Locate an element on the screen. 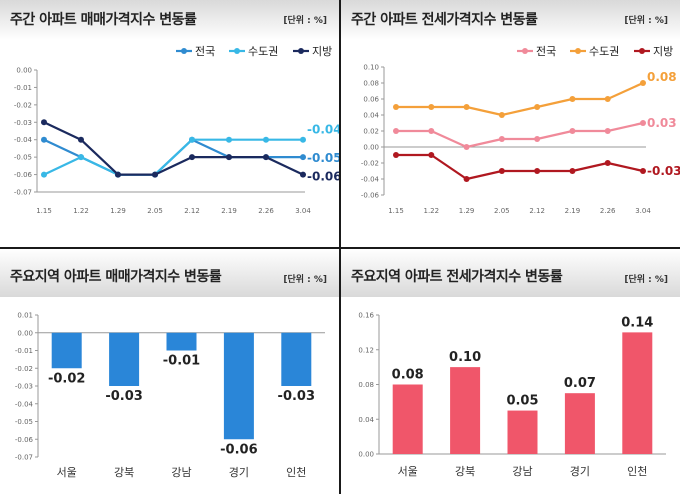 Image resolution: width=680 pixels, height=494 pixels. bar-value-label: -0.03 is located at coordinates (296, 396).